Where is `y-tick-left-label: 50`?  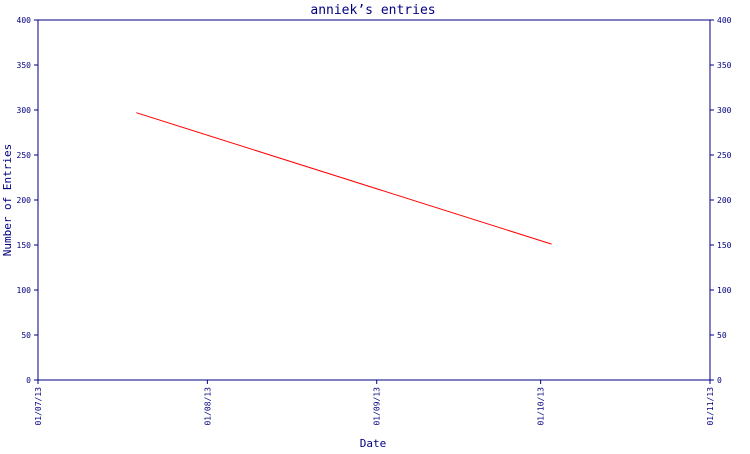 y-tick-left-label: 50 is located at coordinates (26, 335).